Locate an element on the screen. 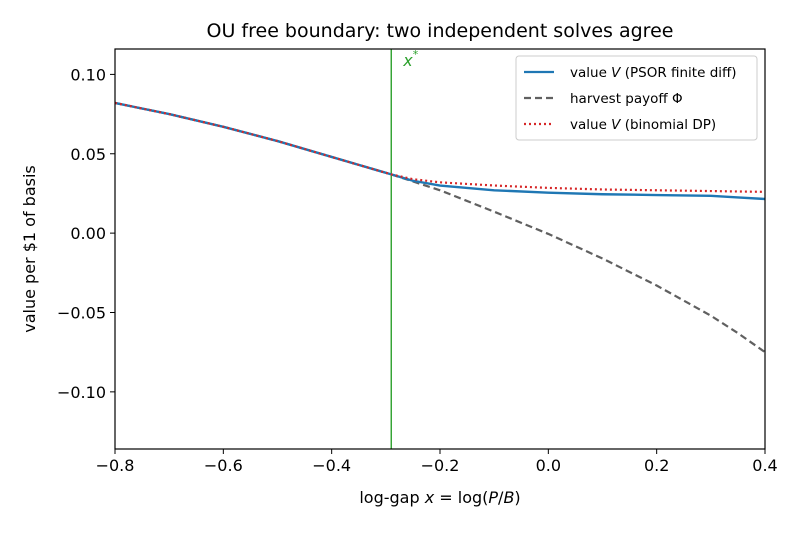 The height and width of the screenshot is (533, 800). x-tick-label: −0.8 is located at coordinates (115, 465).